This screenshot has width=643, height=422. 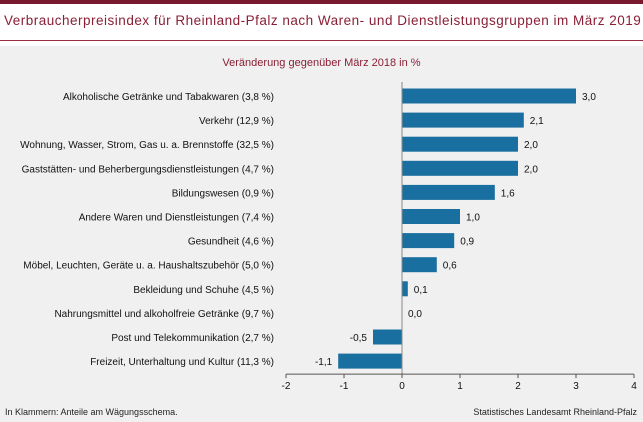 What do you see at coordinates (91, 412) in the screenshot?
I see `footnote-weights: In Klammern: Anteile am Wägungsschema.` at bounding box center [91, 412].